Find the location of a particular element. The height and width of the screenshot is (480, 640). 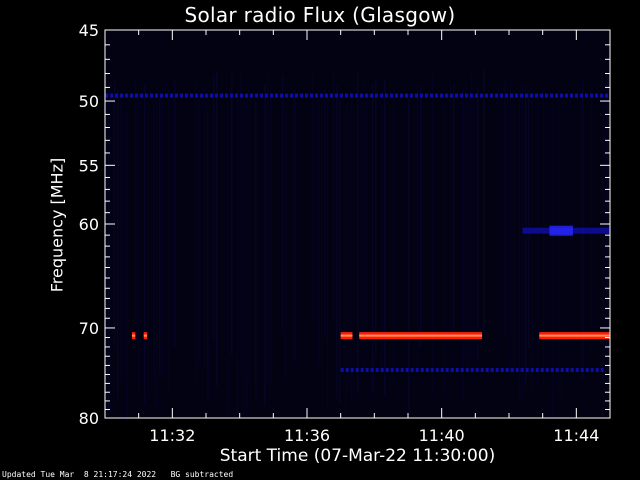

y-tick-label: 50 is located at coordinates (89, 101).